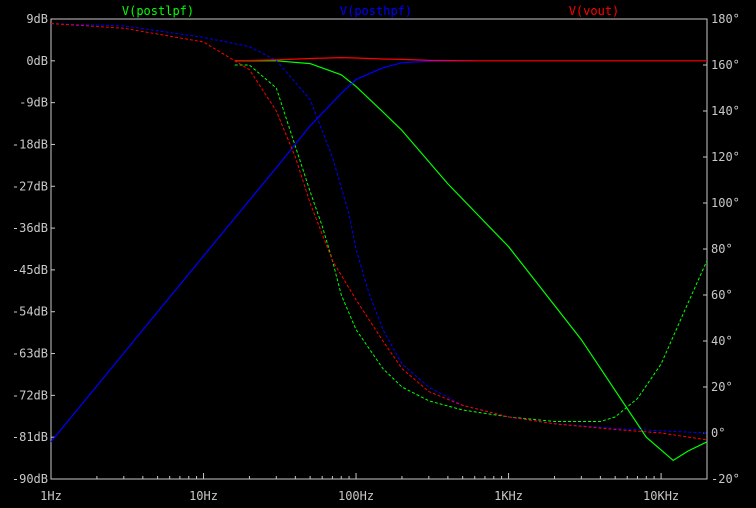  What do you see at coordinates (725, 65) in the screenshot?
I see `y2-tick-label: 160°` at bounding box center [725, 65].